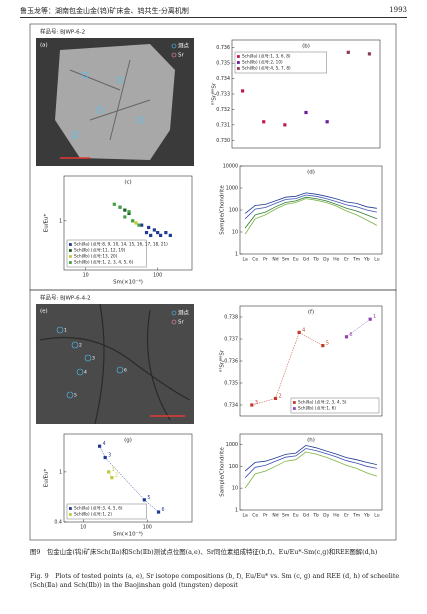  What do you see at coordinates (322, 403) in the screenshot?
I see `legend-text: Sch(Ⅱa) (点号:2, 3, 4, 5)` at bounding box center [322, 403].